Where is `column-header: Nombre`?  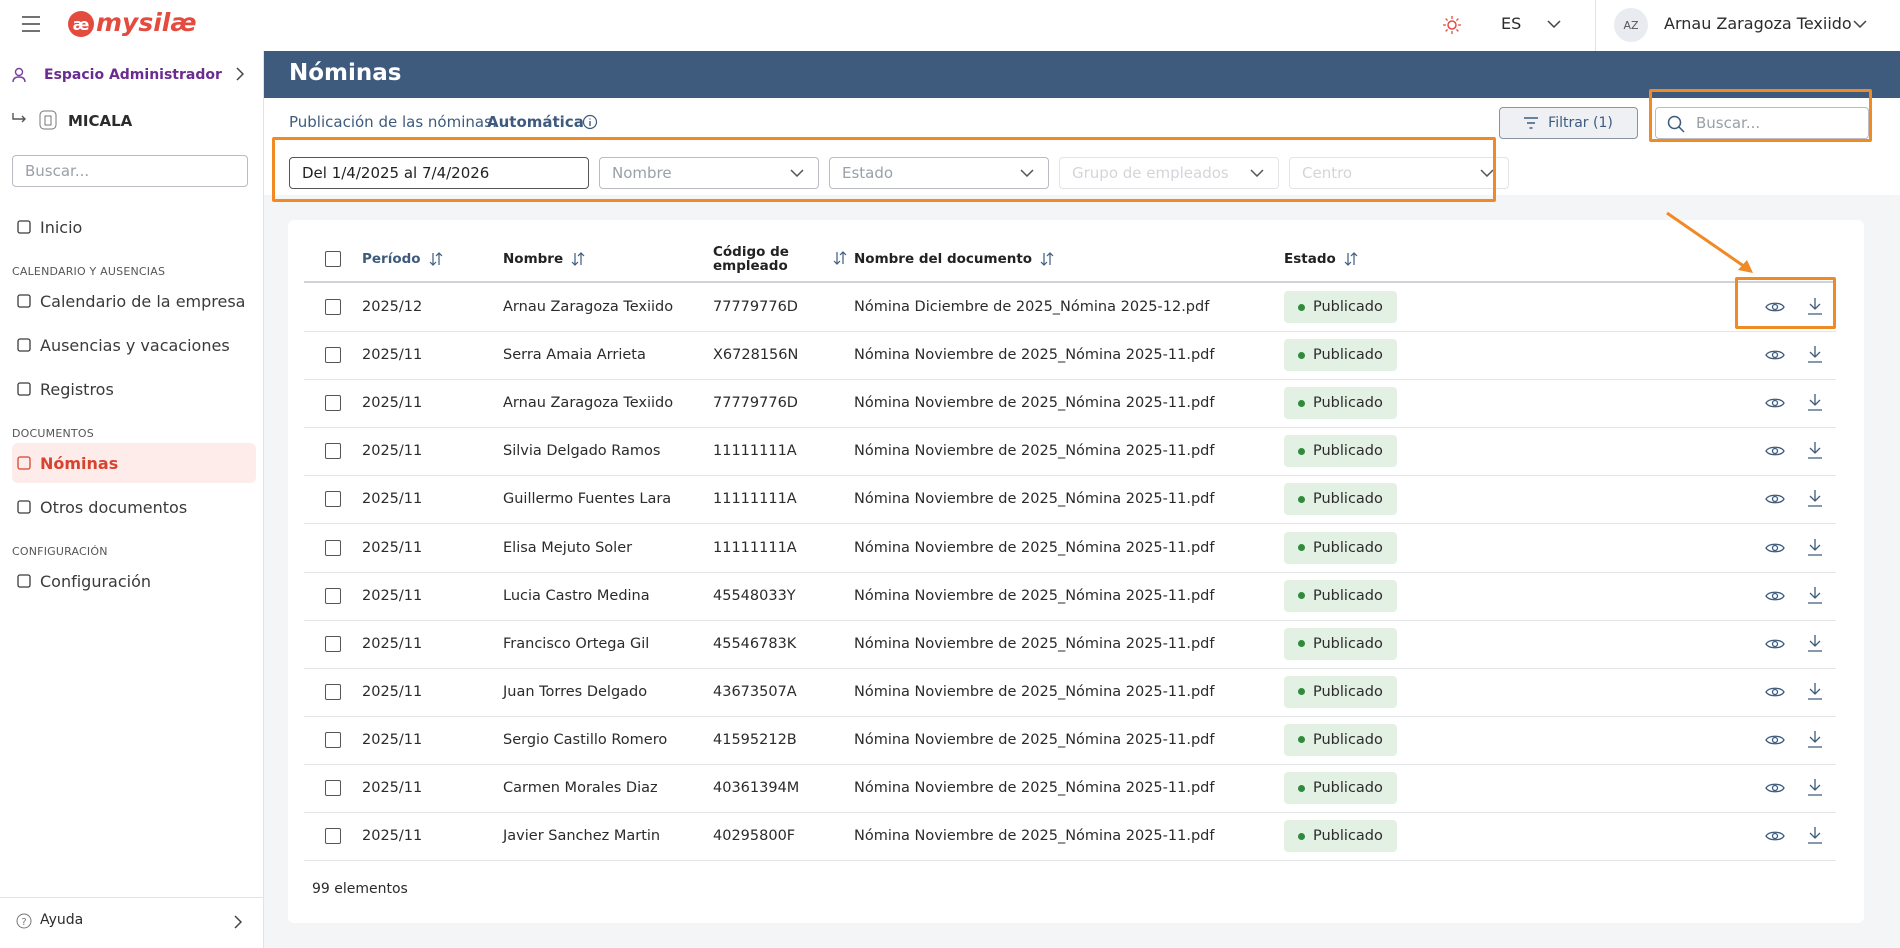
column-header: Nombre is located at coordinates (544, 259).